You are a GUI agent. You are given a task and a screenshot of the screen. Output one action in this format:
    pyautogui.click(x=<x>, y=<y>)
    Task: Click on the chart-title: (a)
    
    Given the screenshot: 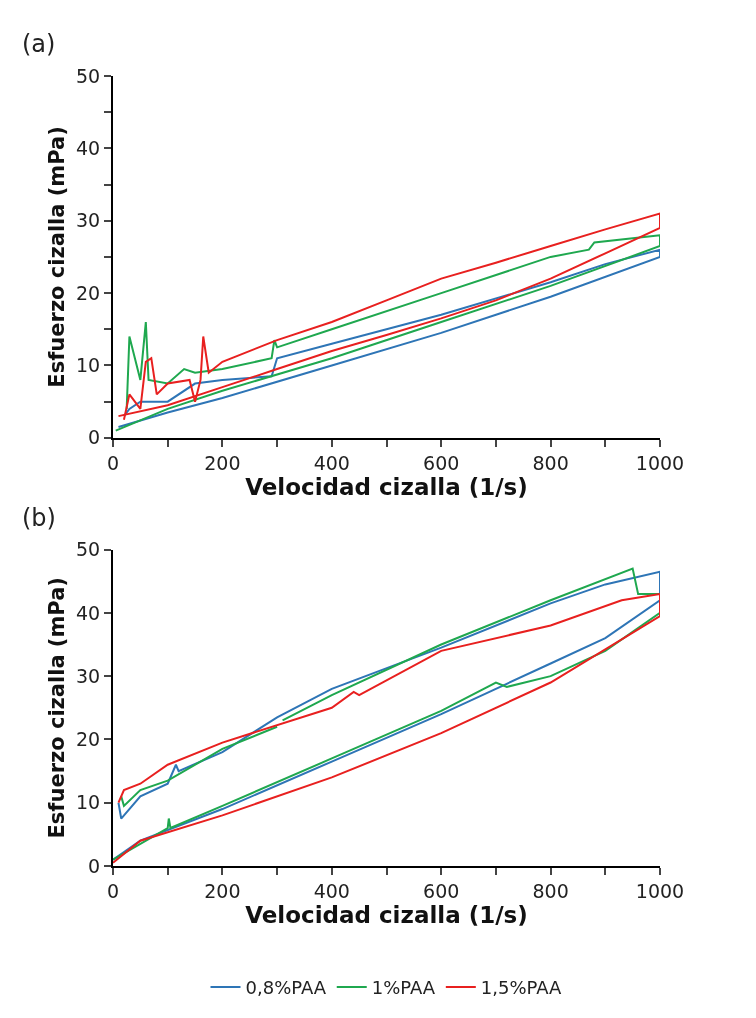 What is the action you would take?
    pyautogui.click(x=39, y=44)
    